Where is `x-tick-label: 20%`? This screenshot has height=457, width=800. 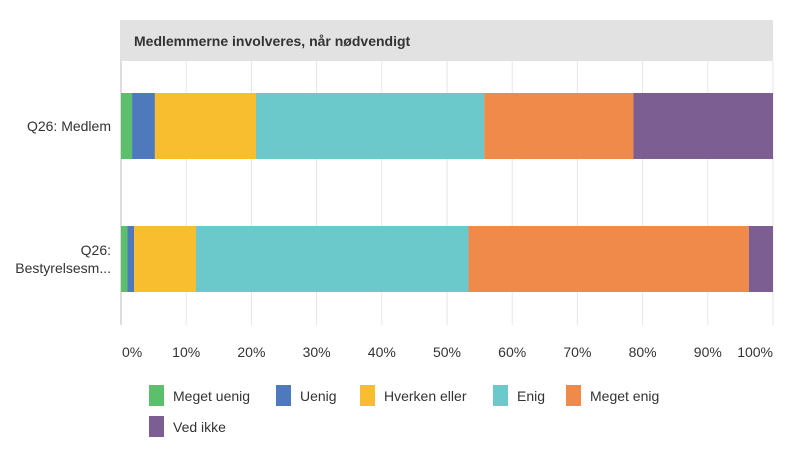
x-tick-label: 20% is located at coordinates (251, 352).